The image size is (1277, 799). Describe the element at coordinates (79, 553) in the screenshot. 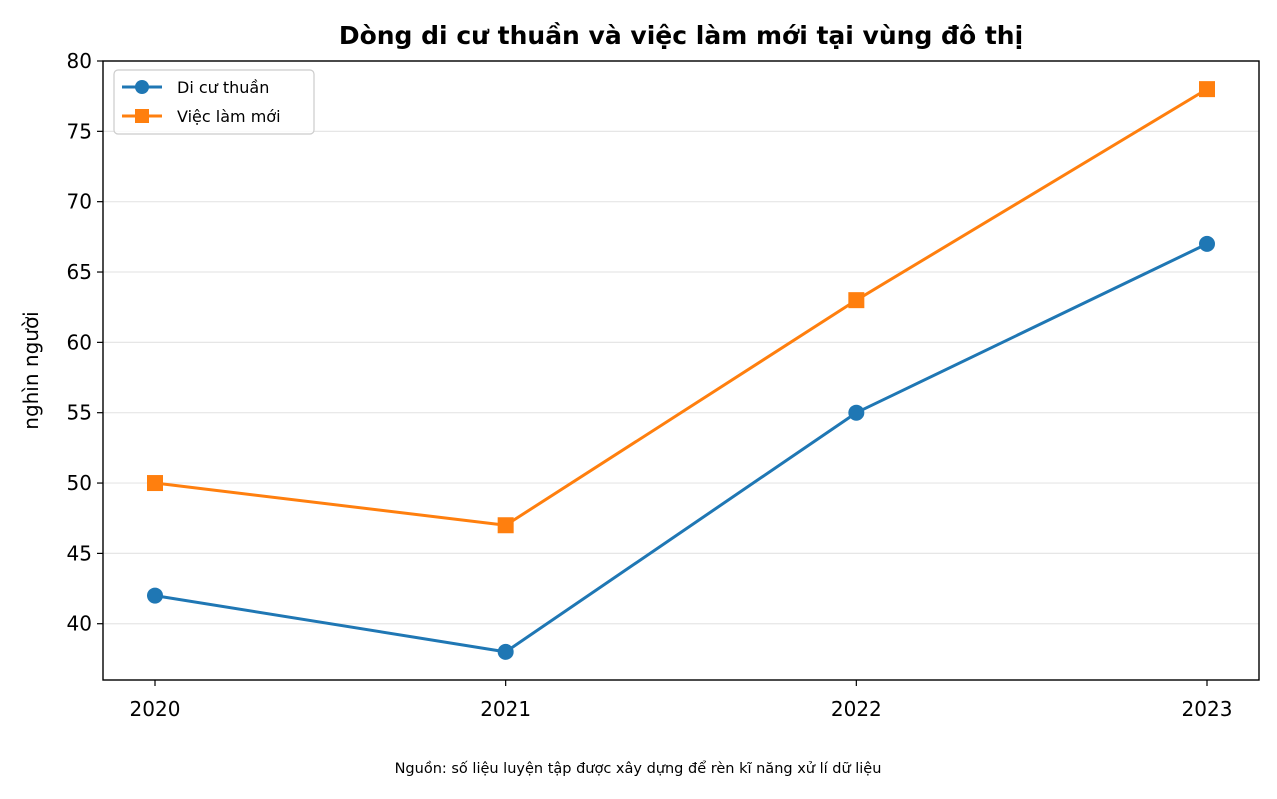

I see `y-tick-label: 45` at that location.